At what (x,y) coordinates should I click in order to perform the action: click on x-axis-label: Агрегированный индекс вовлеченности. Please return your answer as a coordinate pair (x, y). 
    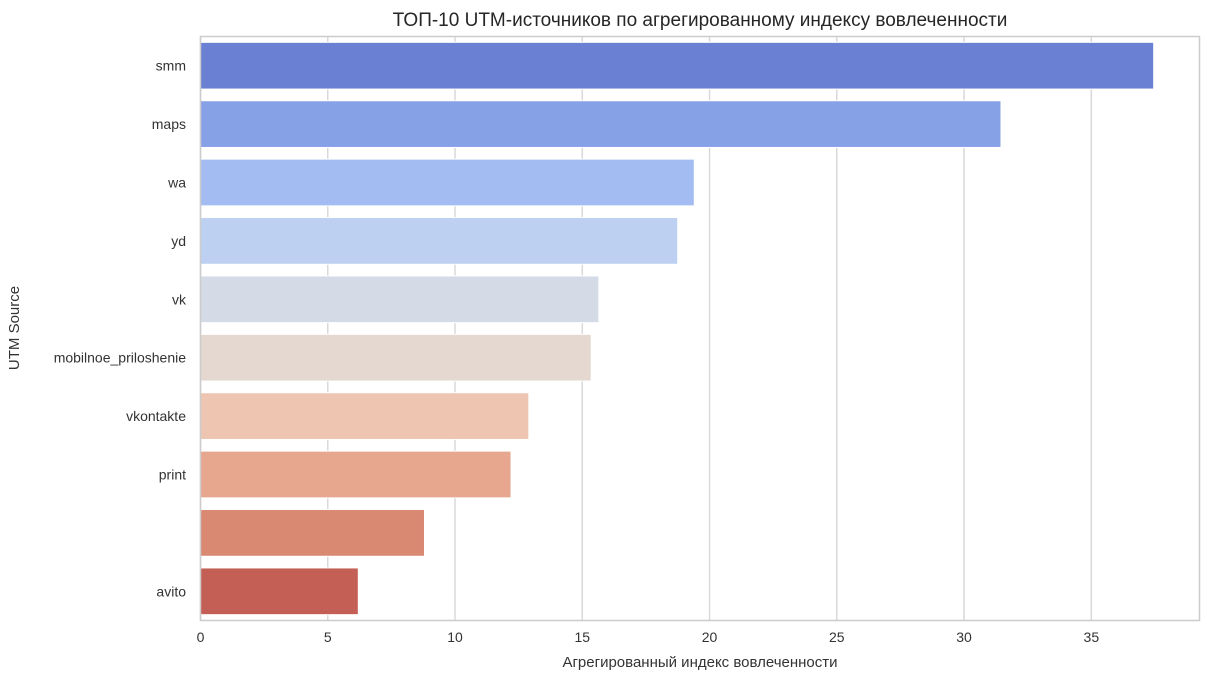
    Looking at the image, I should click on (699, 662).